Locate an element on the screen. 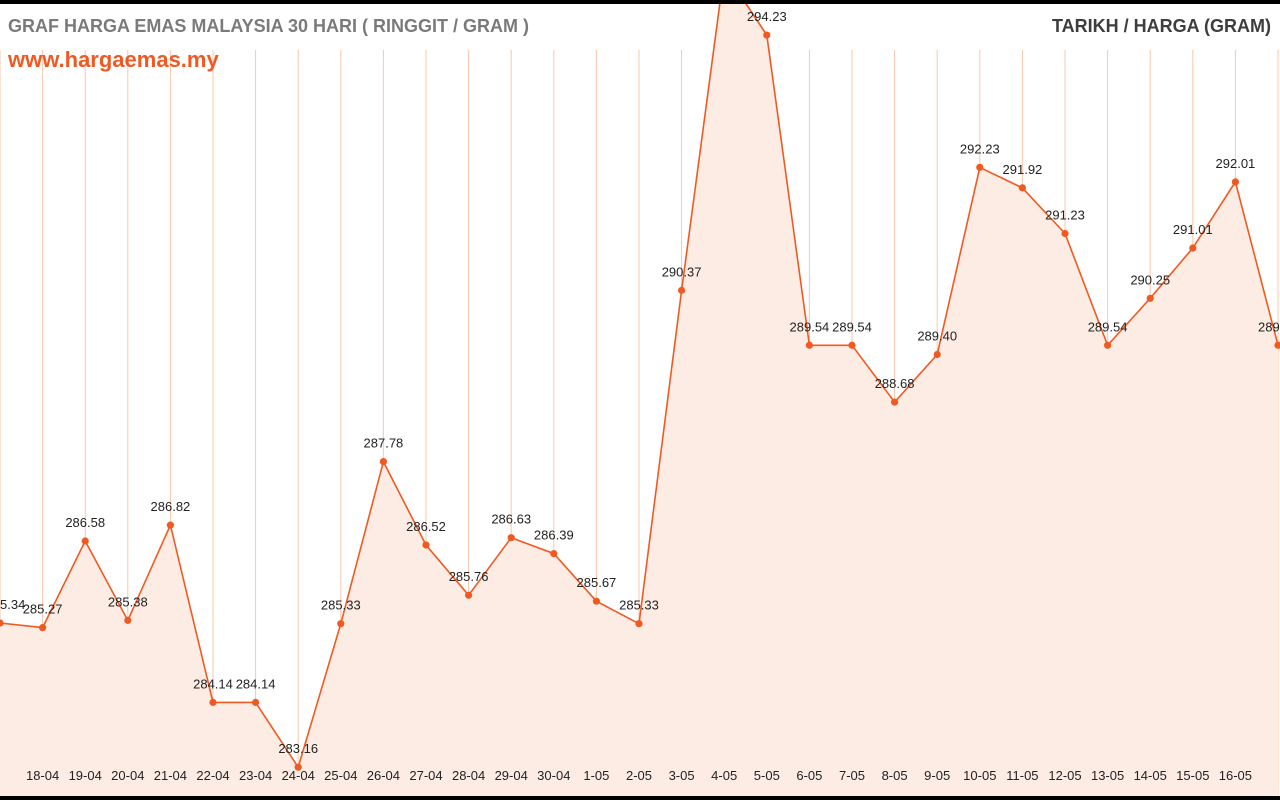  tick-label-14-05: 14-05 is located at coordinates (1150, 775).